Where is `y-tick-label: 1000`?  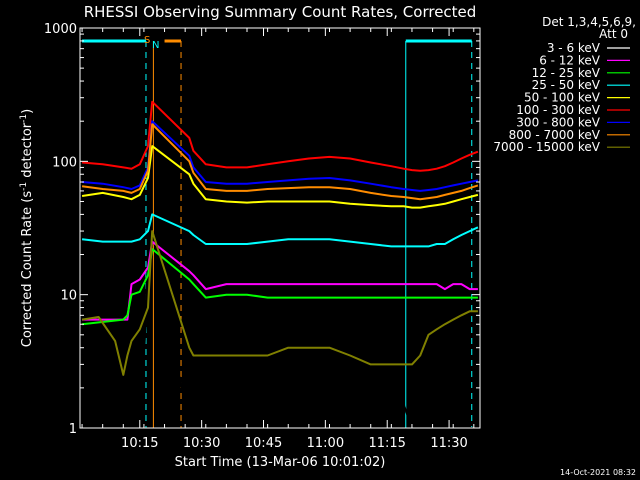 y-tick-label: 1000 is located at coordinates (60, 29).